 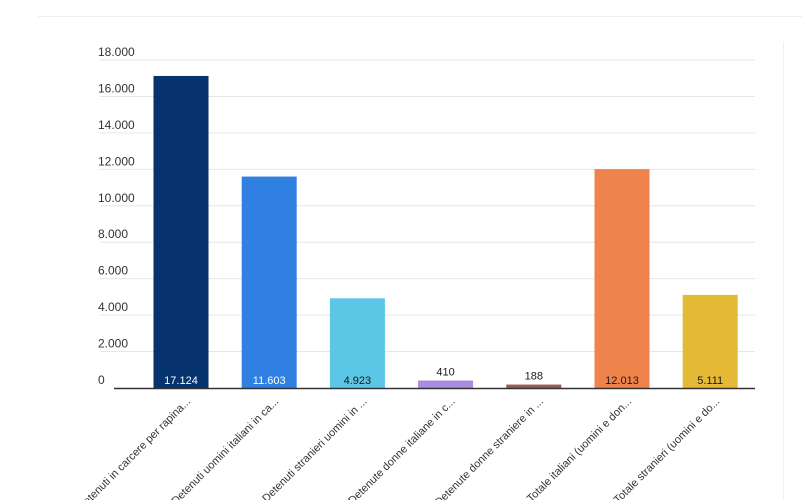 What do you see at coordinates (710, 381) in the screenshot?
I see `data-label: 5.111` at bounding box center [710, 381].